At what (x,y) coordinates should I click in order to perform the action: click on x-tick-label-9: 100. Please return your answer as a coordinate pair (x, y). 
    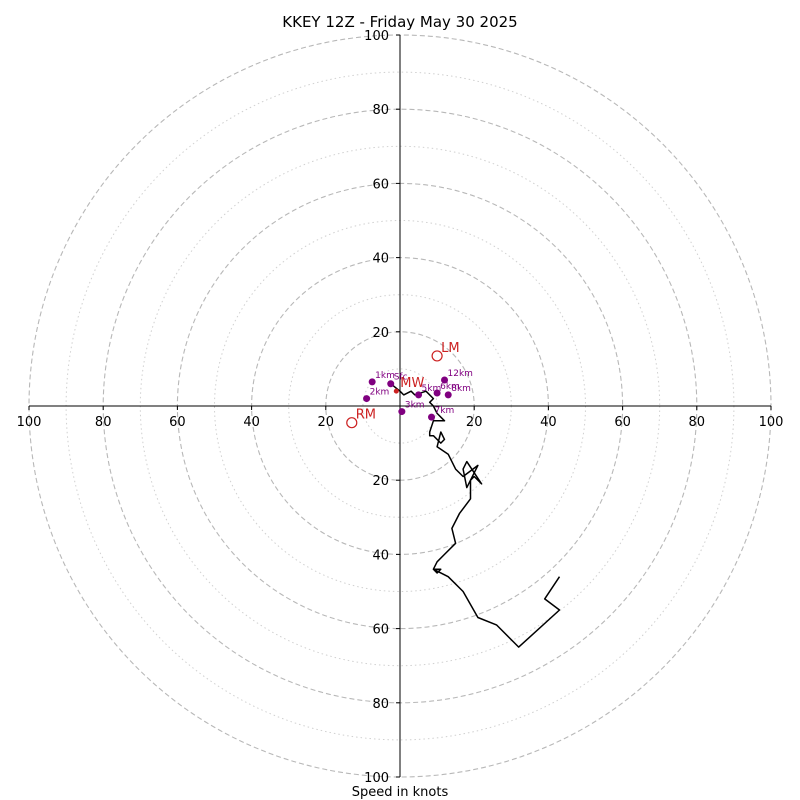
    Looking at the image, I should click on (771, 422).